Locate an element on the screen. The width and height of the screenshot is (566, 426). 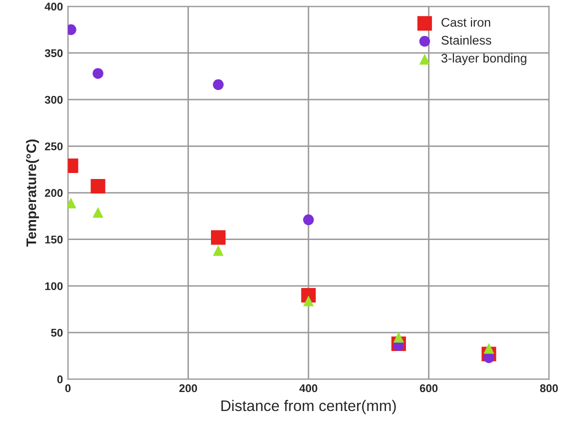
y-tick-label: 400 is located at coordinates (53, 6).